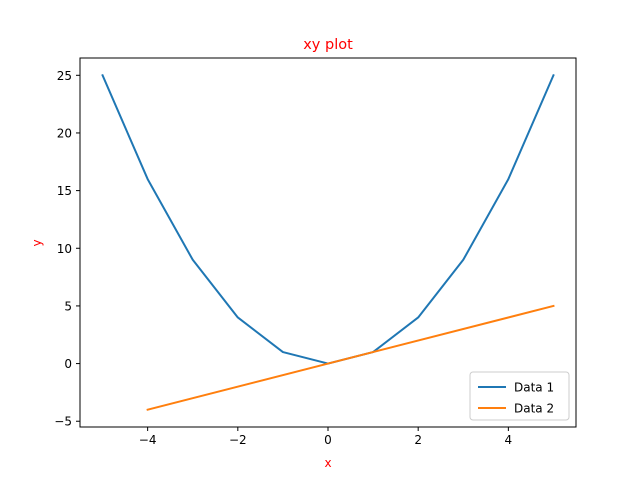 The width and height of the screenshot is (640, 480). What do you see at coordinates (327, 463) in the screenshot?
I see `x-axis-label: x` at bounding box center [327, 463].